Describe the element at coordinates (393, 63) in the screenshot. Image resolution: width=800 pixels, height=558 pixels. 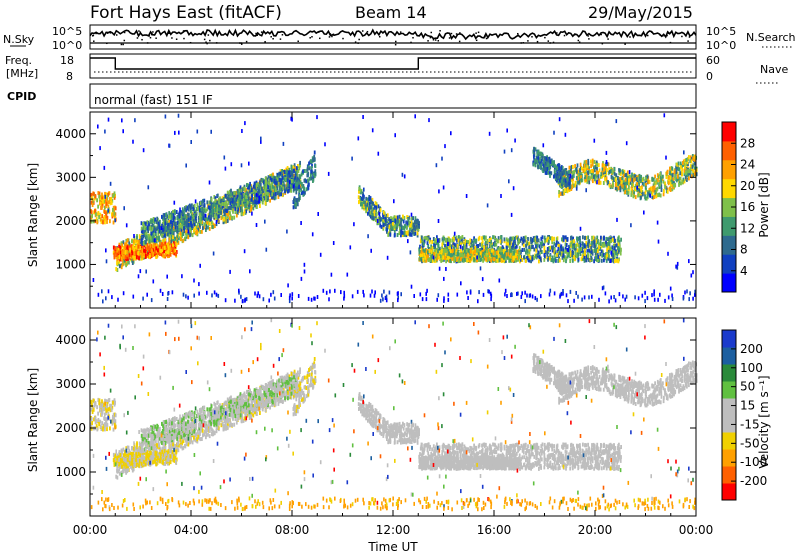
I see `freq-line` at that location.